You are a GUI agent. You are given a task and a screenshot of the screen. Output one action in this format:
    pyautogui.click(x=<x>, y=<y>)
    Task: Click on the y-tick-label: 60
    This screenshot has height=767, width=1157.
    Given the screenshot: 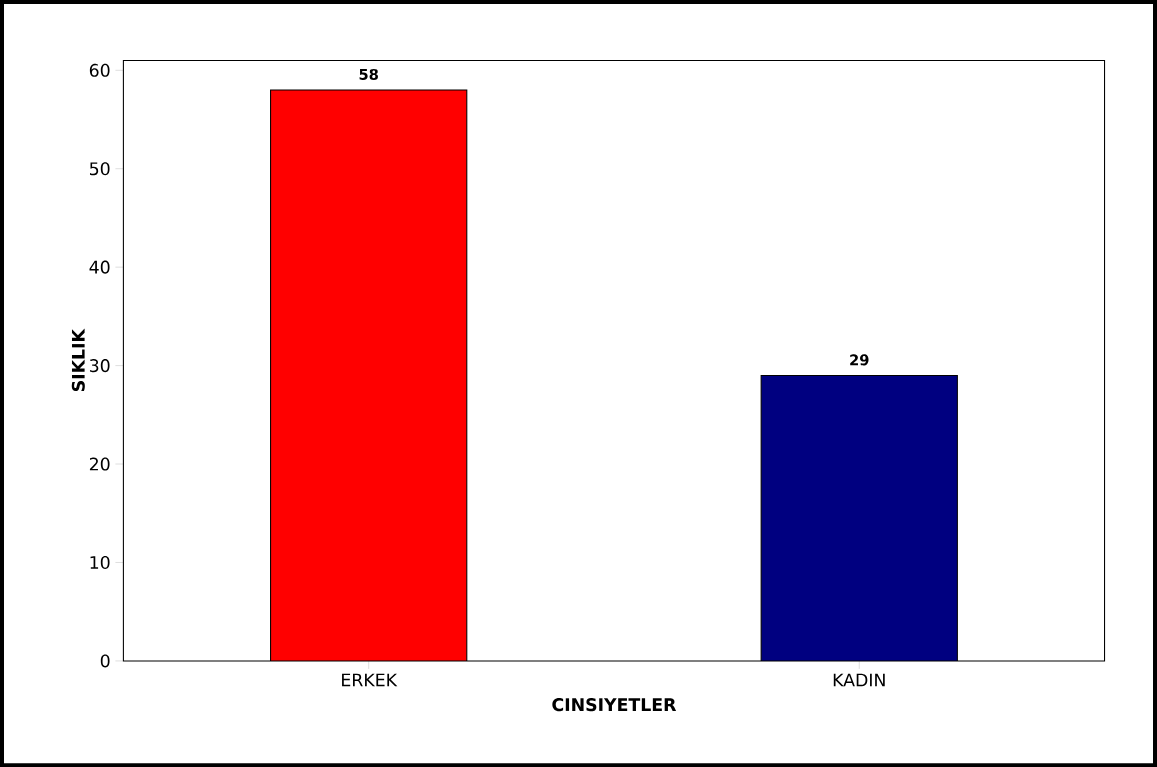 What is the action you would take?
    pyautogui.click(x=99, y=70)
    